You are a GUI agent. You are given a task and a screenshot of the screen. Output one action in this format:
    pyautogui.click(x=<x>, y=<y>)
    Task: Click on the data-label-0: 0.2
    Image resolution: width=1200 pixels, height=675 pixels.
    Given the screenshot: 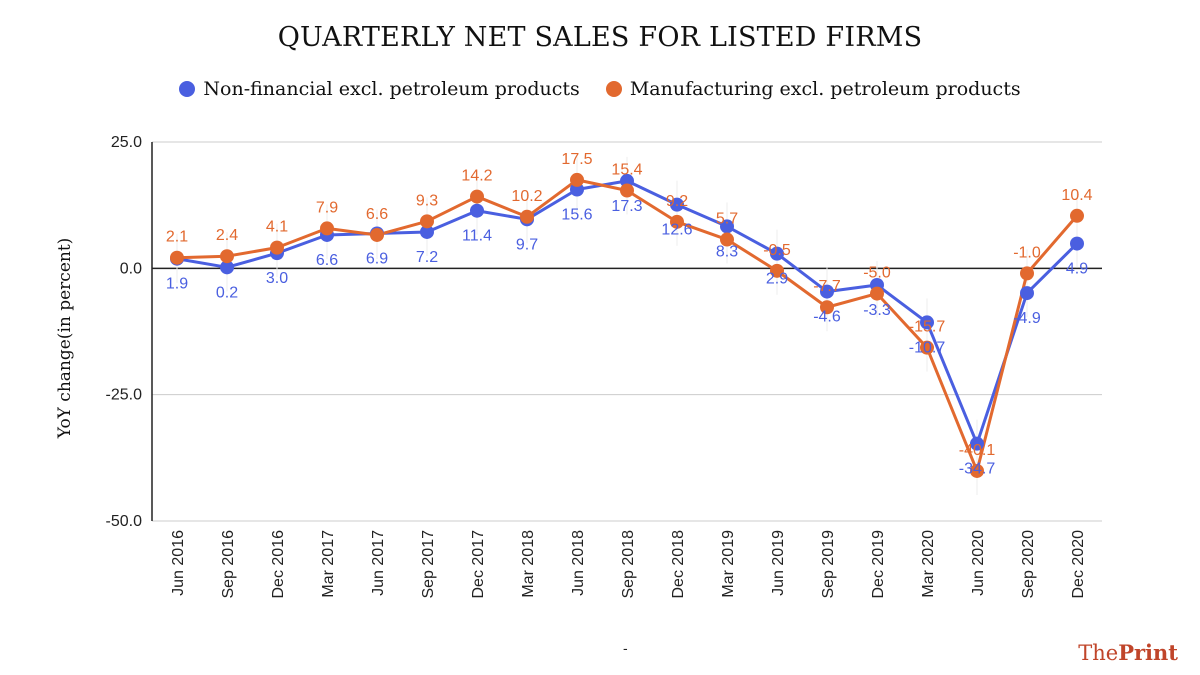 What is the action you would take?
    pyautogui.click(x=227, y=292)
    